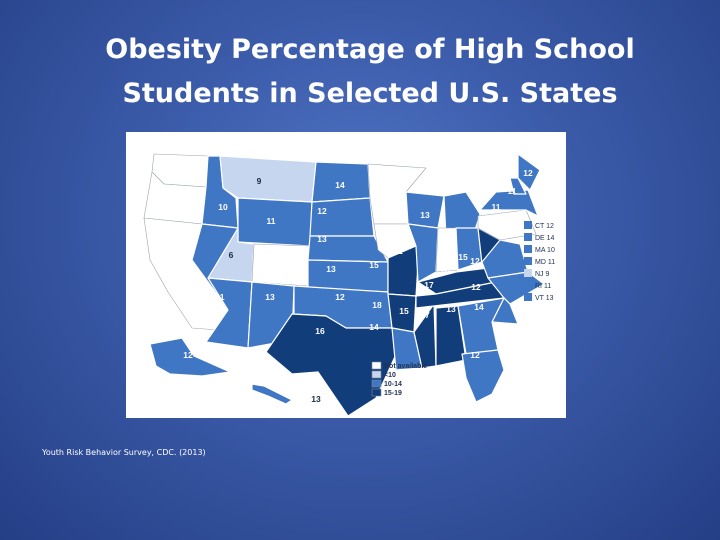 The width and height of the screenshot is (720, 540). I want to click on state-value-label-fl: 12, so click(475, 355).